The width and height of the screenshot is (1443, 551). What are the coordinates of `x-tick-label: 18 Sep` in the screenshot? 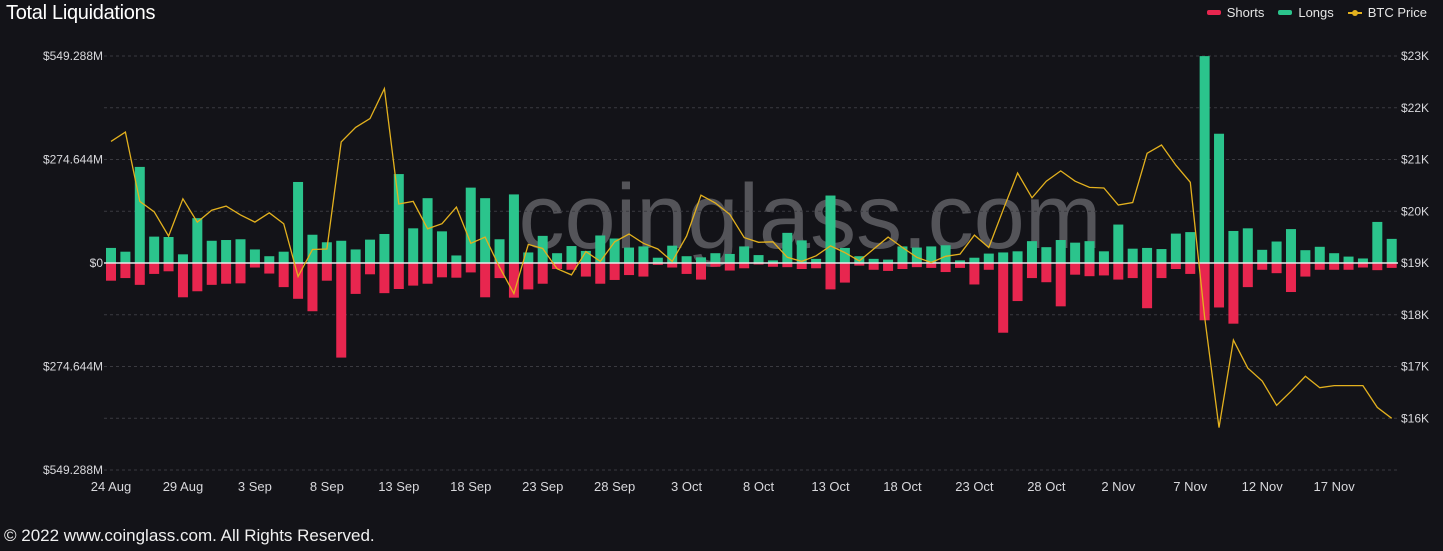 It's located at (470, 486).